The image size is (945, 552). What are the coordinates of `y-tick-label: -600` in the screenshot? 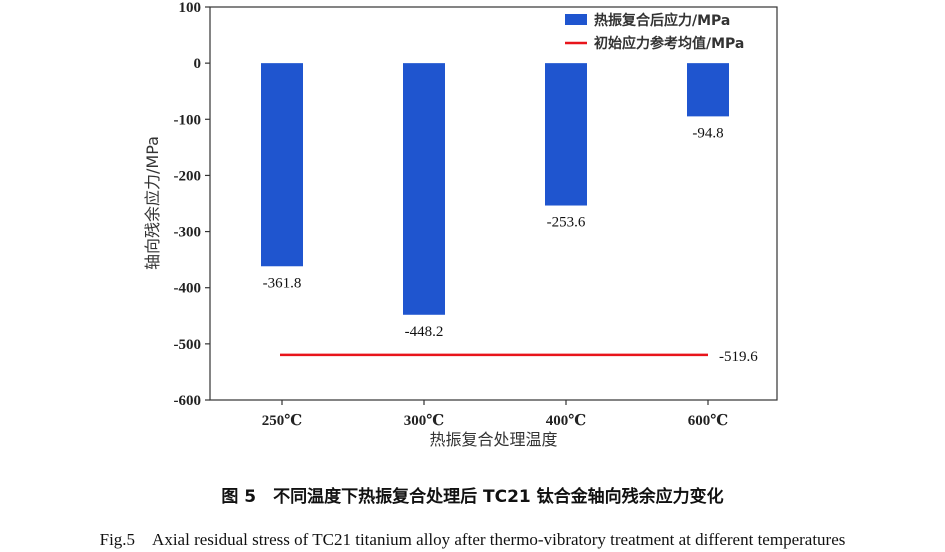 It's located at (188, 401).